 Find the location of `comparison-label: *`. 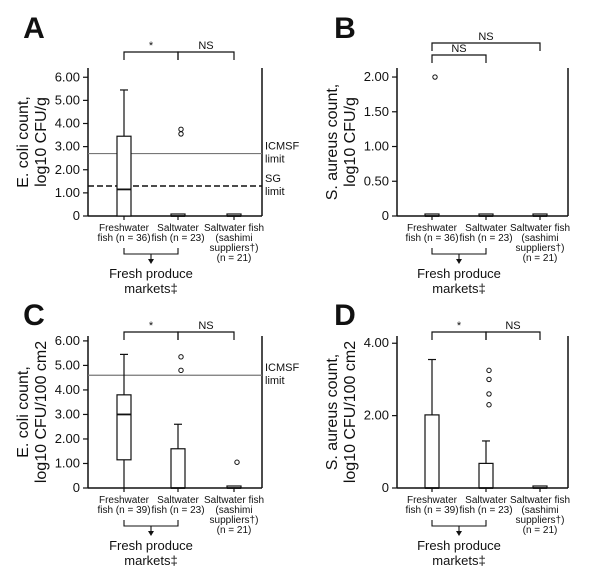

comparison-label: * is located at coordinates (151, 46).